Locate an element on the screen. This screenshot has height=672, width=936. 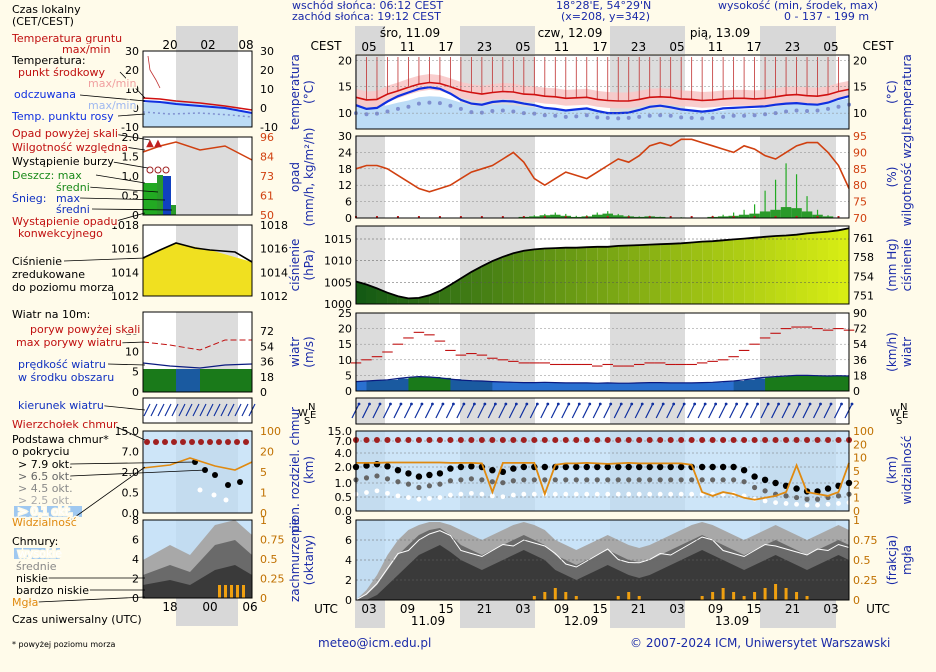
day-label-top: pią, 13.09 is located at coordinates (720, 33).